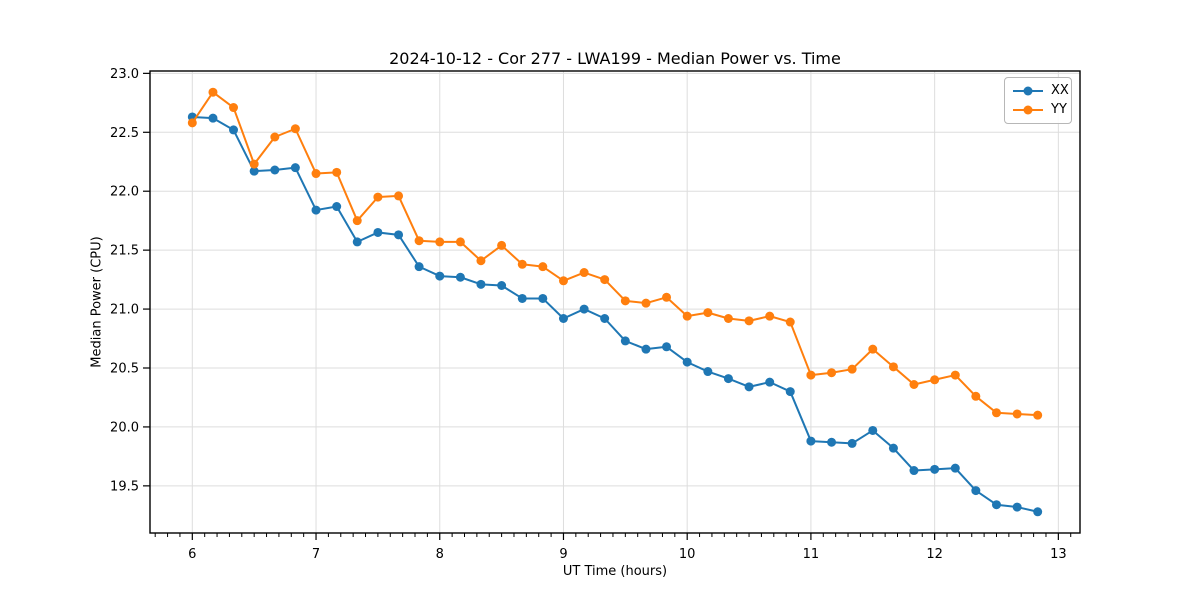 The height and width of the screenshot is (600, 1200). What do you see at coordinates (811, 554) in the screenshot?
I see `x-tick-label: 11` at bounding box center [811, 554].